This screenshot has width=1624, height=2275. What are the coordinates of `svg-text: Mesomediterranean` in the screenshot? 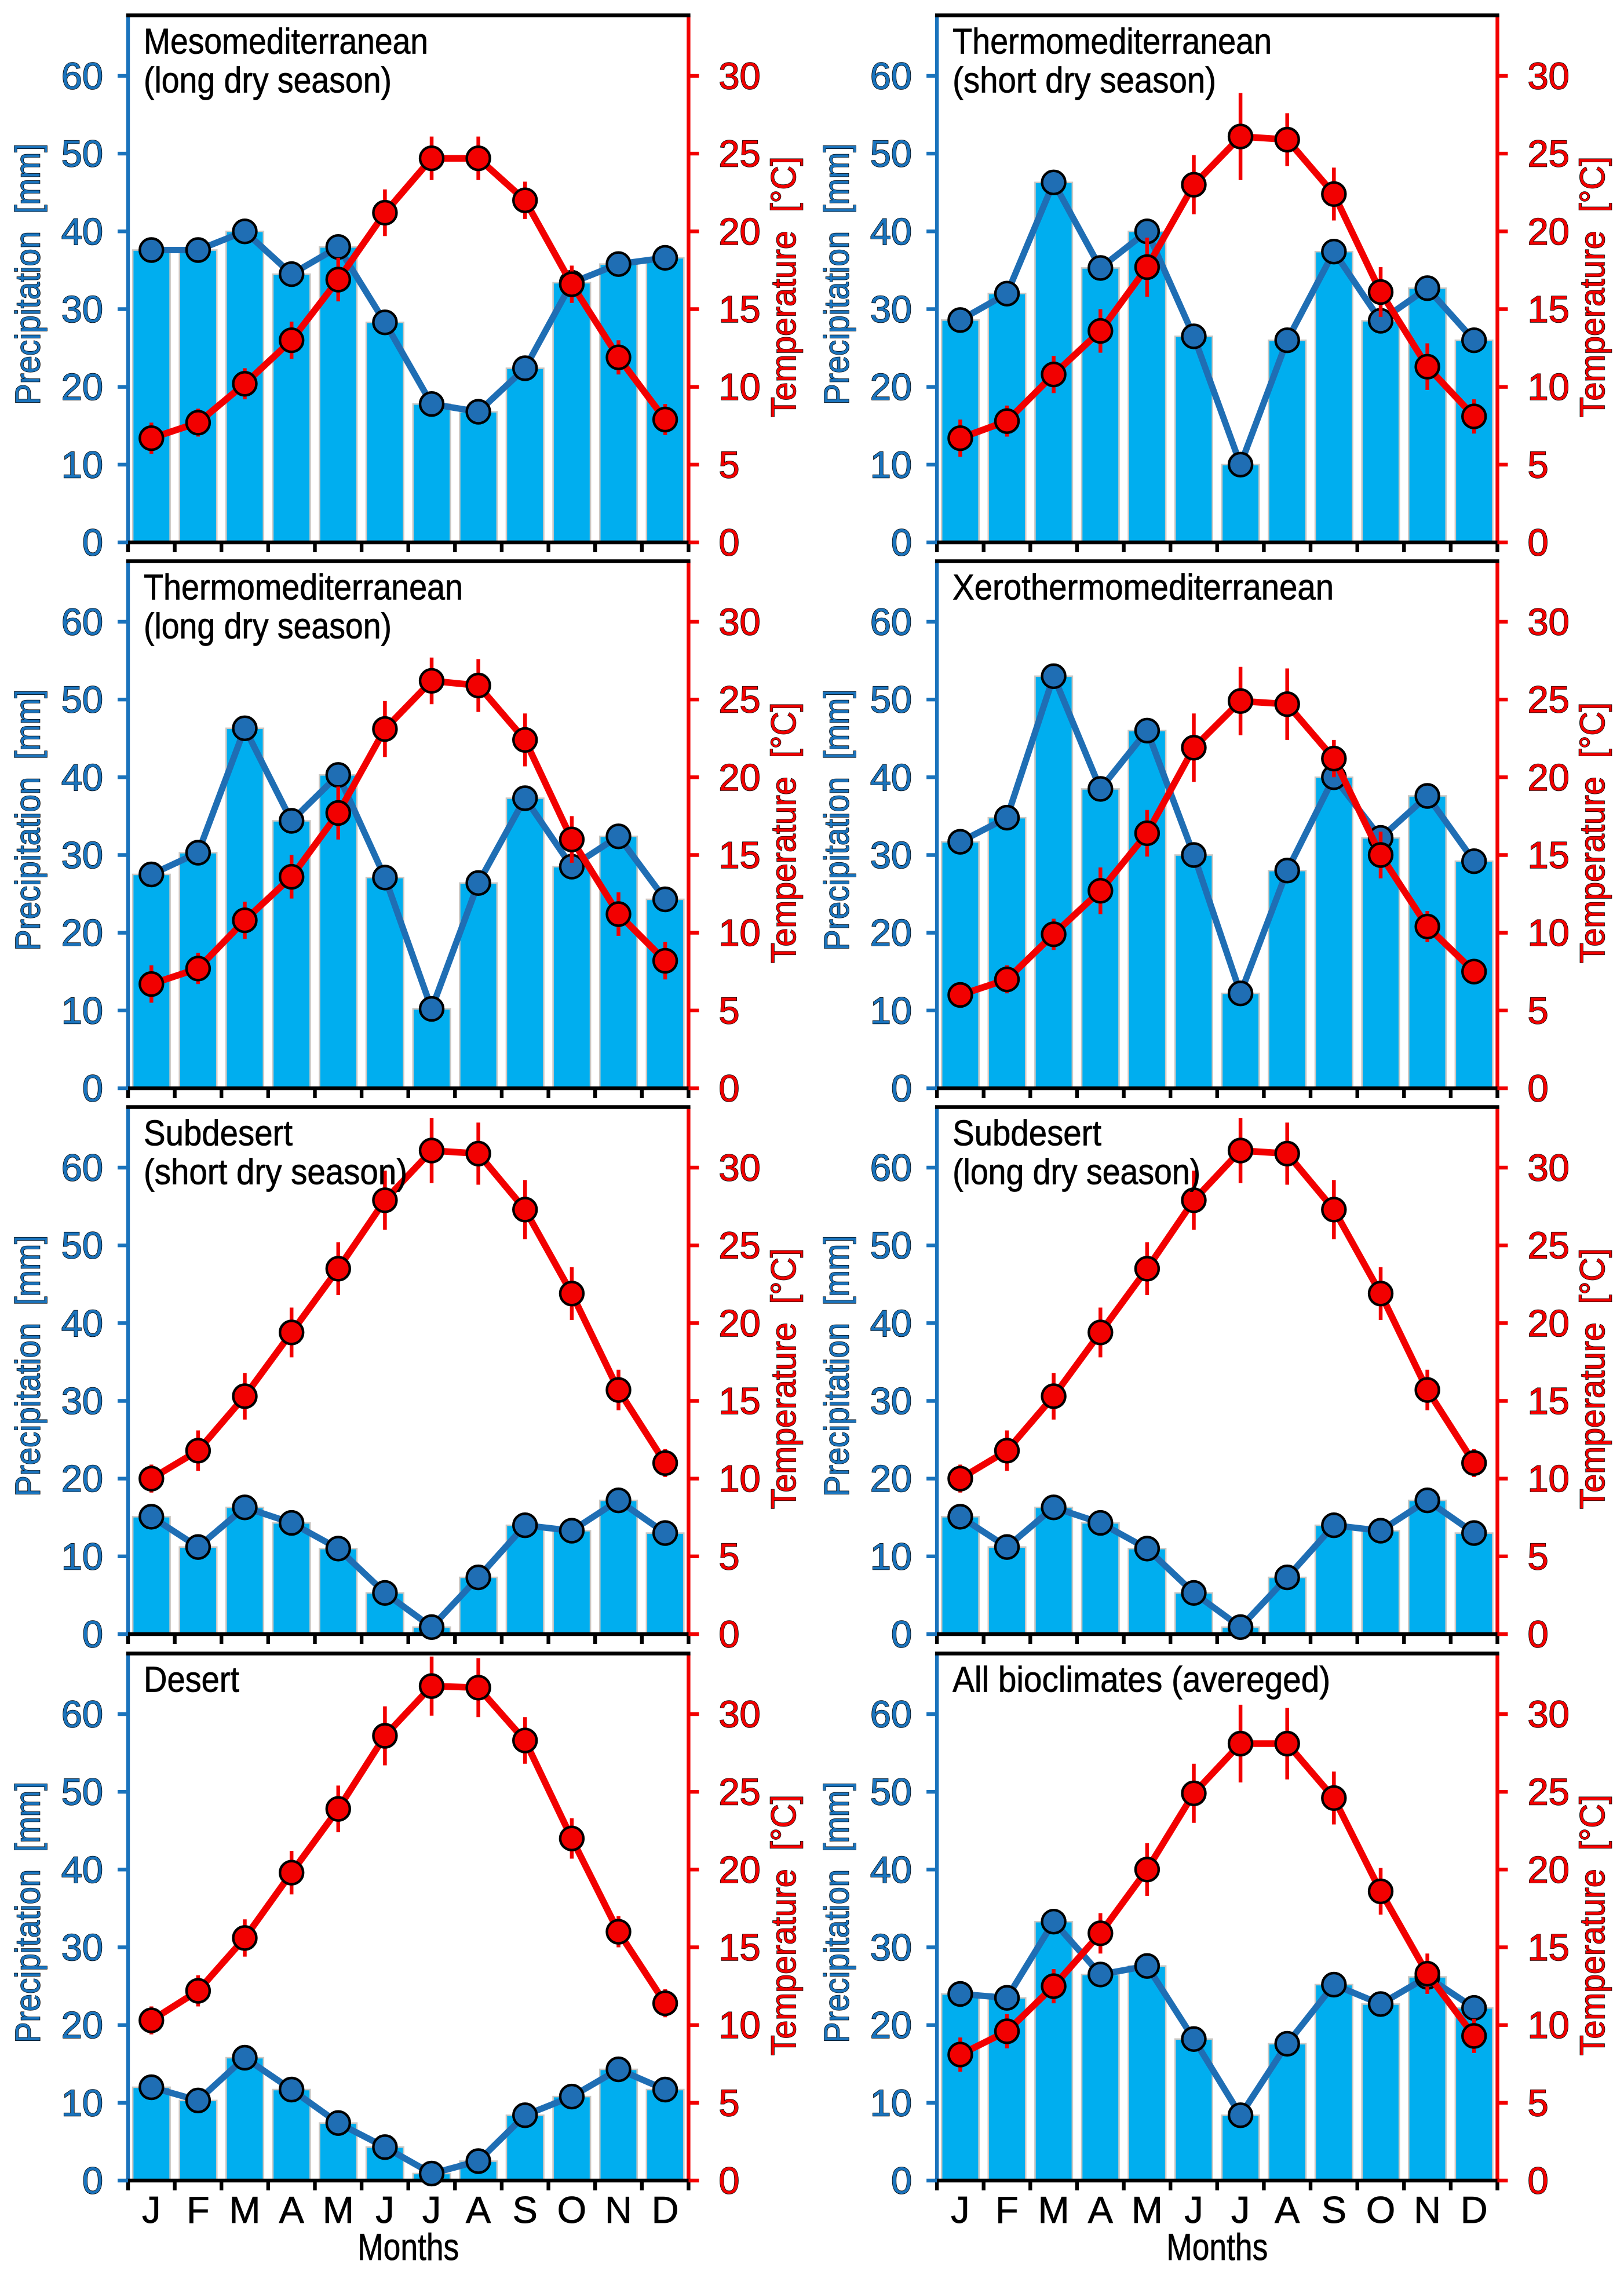 It's located at (286, 42).